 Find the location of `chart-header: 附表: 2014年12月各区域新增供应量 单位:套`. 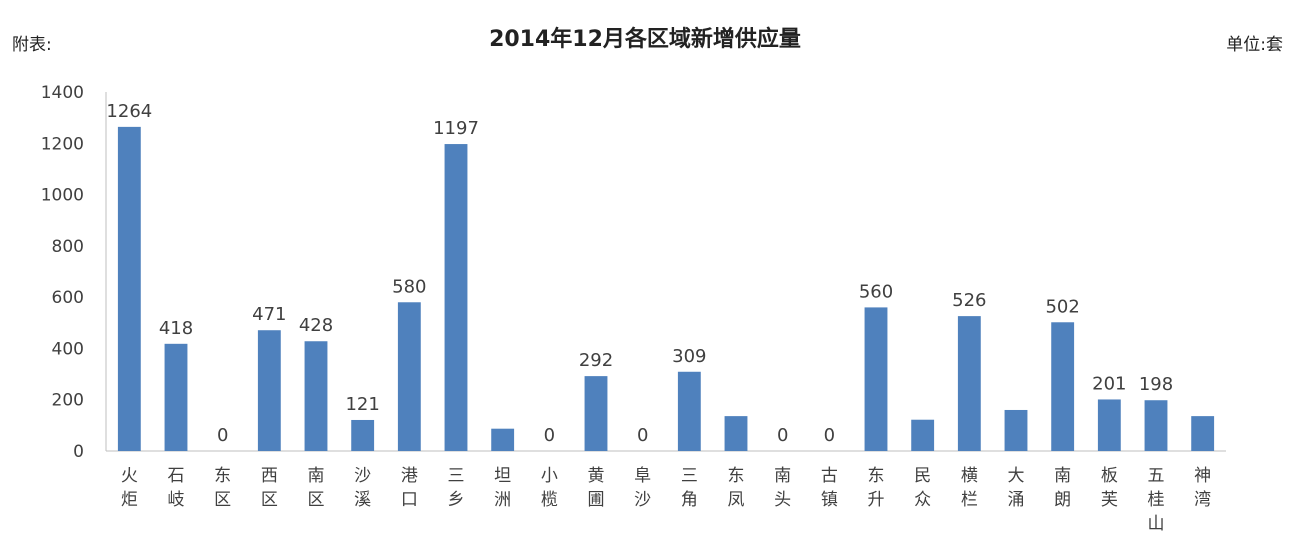

chart-header: 附表: 2014年12月各区域新增供应量 单位:套 is located at coordinates (647, 40).